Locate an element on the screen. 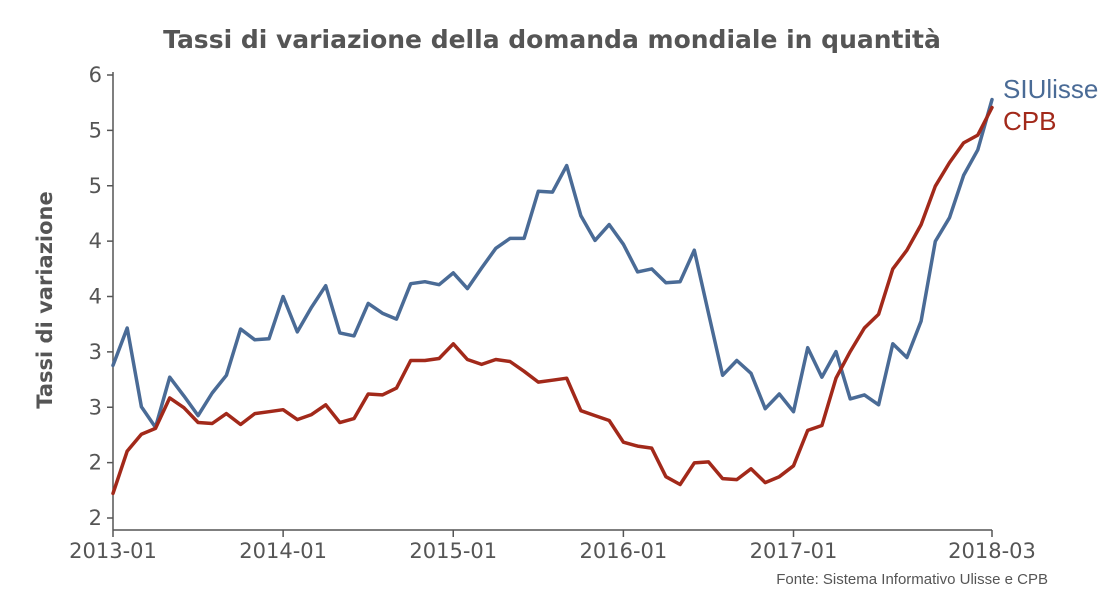  y-axis-label: Tassi di variazione is located at coordinates (45, 299).